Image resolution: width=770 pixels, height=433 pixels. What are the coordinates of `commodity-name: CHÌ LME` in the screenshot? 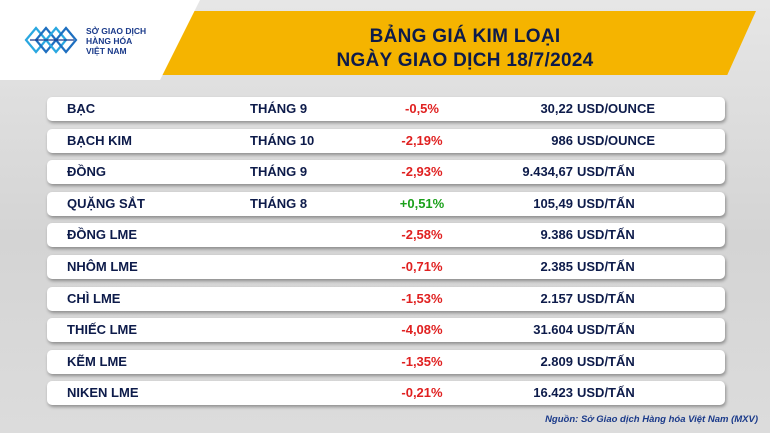 It's located at (94, 298).